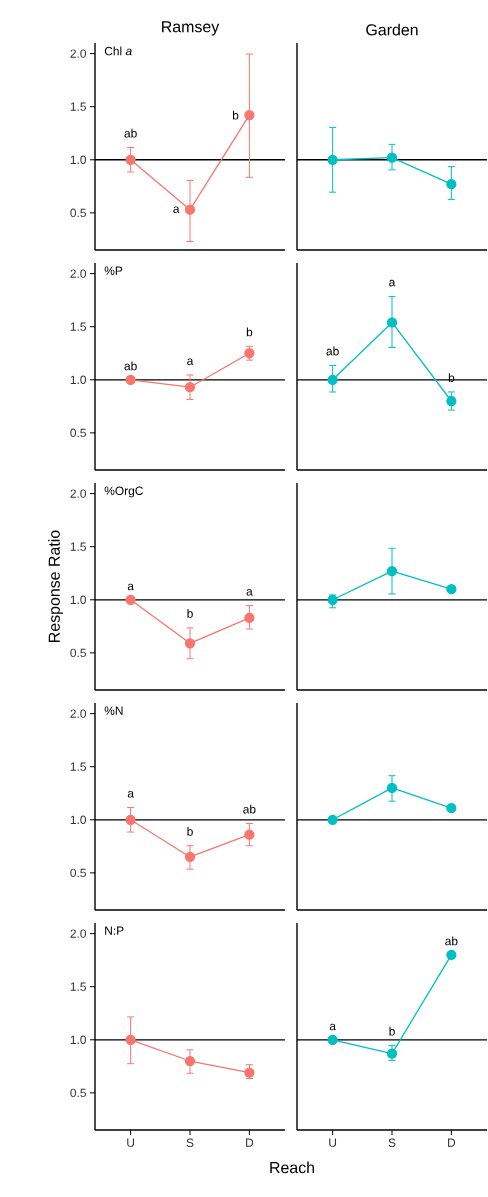 The width and height of the screenshot is (488, 1197). I want to click on chart-subtitle: %N, so click(113, 710).